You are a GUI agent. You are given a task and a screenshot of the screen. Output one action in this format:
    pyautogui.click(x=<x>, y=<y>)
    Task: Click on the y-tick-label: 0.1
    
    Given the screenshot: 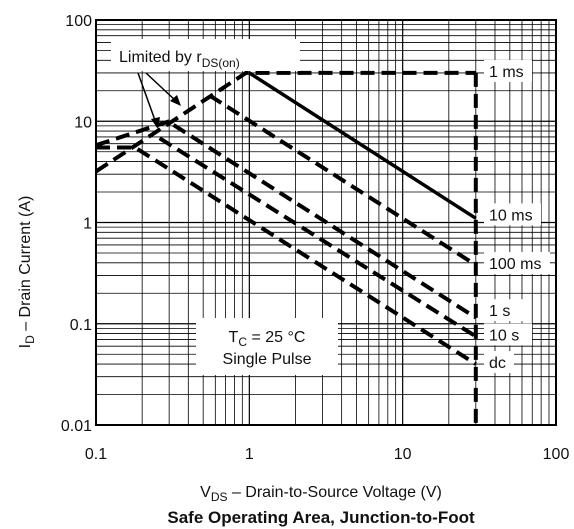 What is the action you would take?
    pyautogui.click(x=81, y=325)
    